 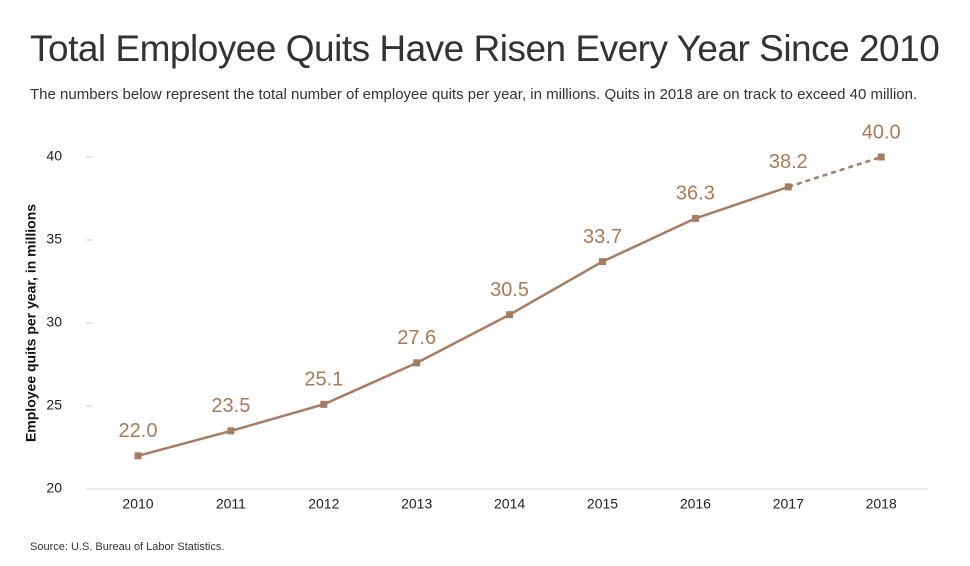 I want to click on x-tick-label: 2011, so click(x=231, y=504).